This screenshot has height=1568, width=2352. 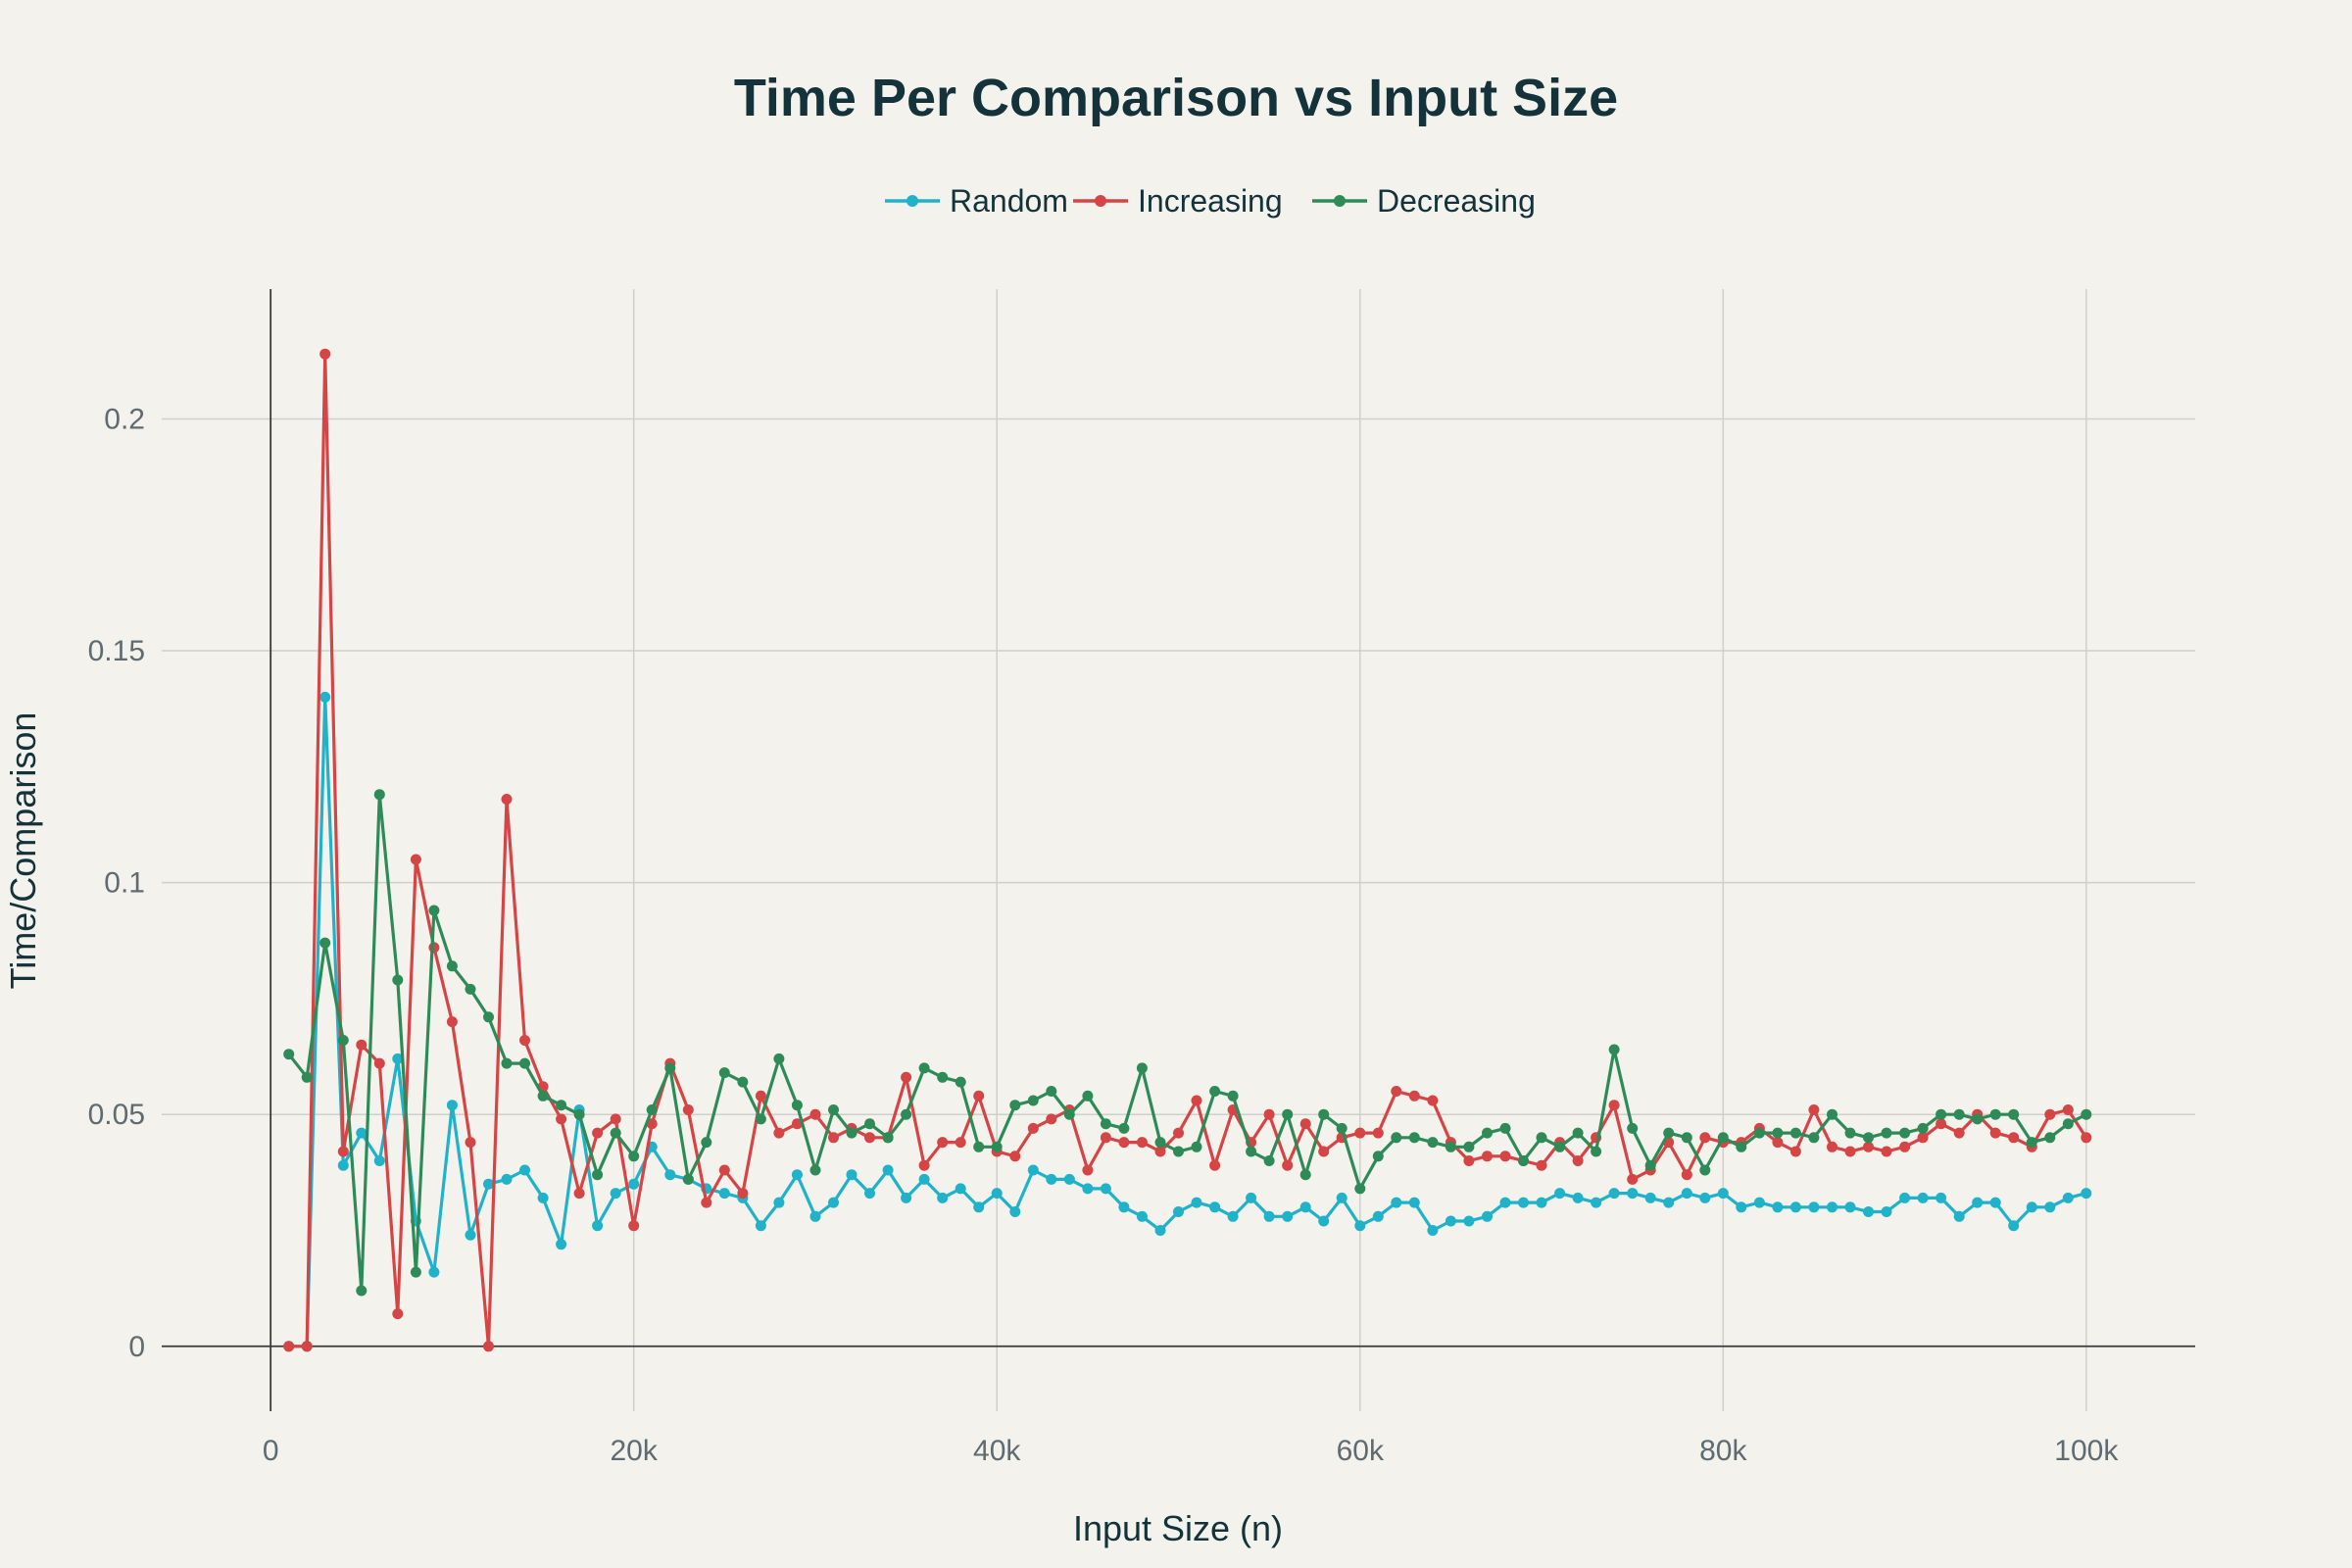 I want to click on legend-item-increasing: Increasing, so click(x=1178, y=201).